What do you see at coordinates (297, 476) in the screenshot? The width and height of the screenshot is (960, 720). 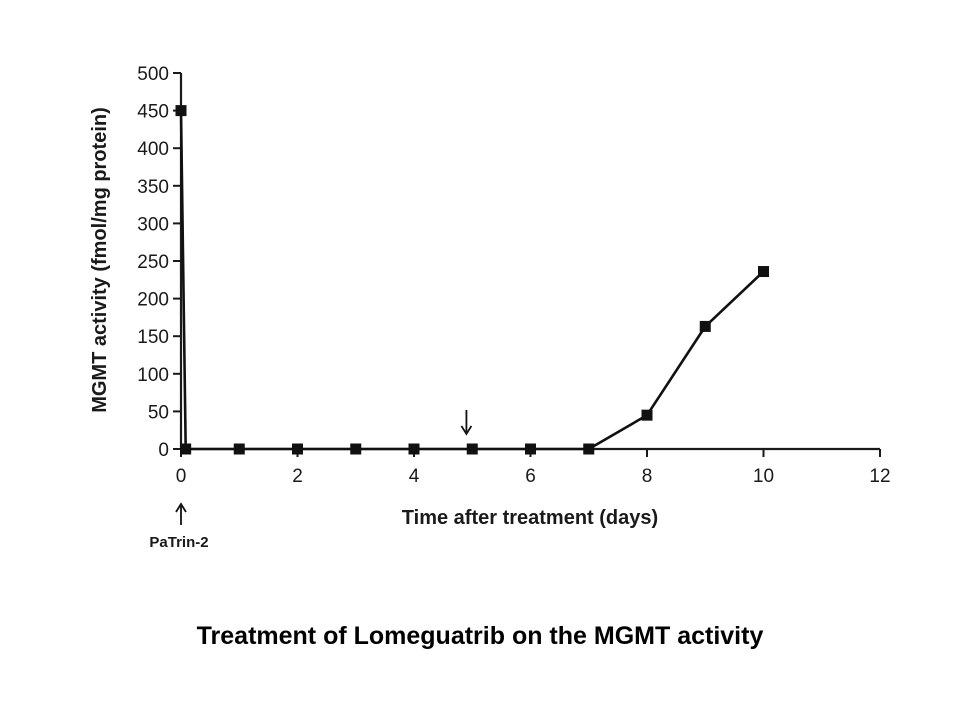 I see `x-tick-label: 2` at bounding box center [297, 476].